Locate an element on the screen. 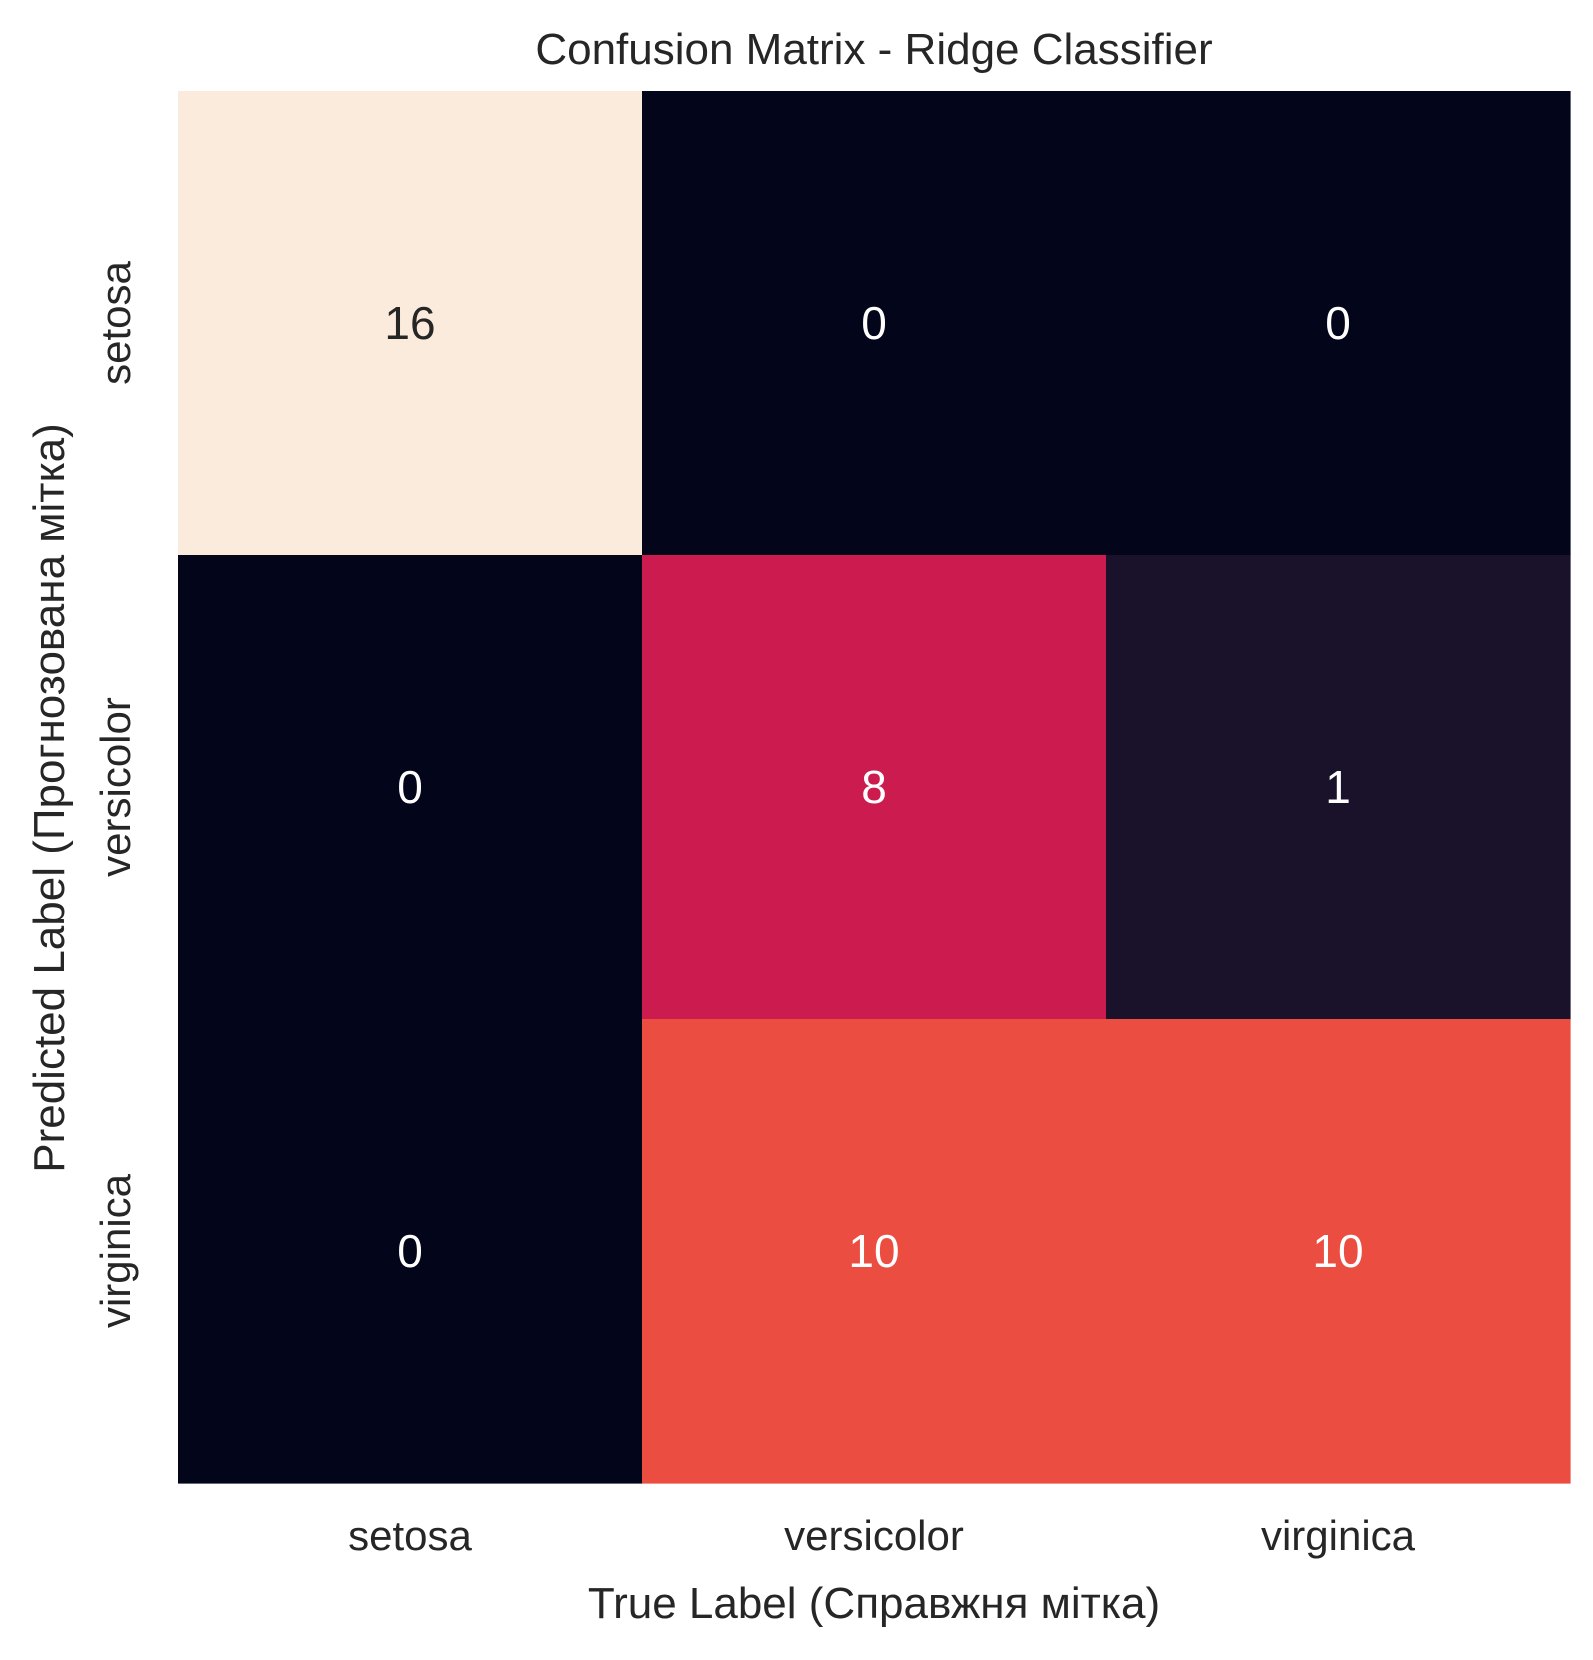  heatmap-cell-r1-c0 is located at coordinates (410, 787).